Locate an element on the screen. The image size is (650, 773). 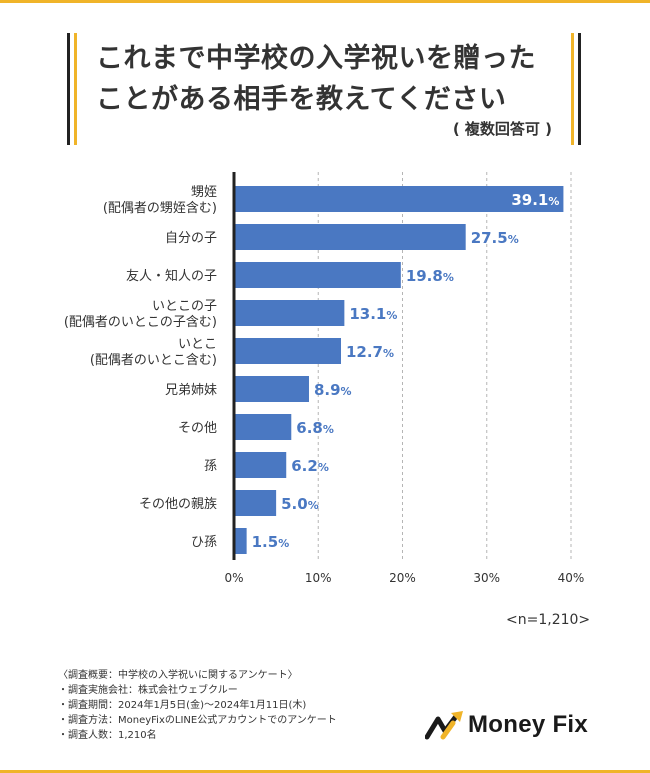
survey-note-line: ・調査方法：MoneyFixのLINE公式アカウントでのアンケート is located at coordinates (197, 720).